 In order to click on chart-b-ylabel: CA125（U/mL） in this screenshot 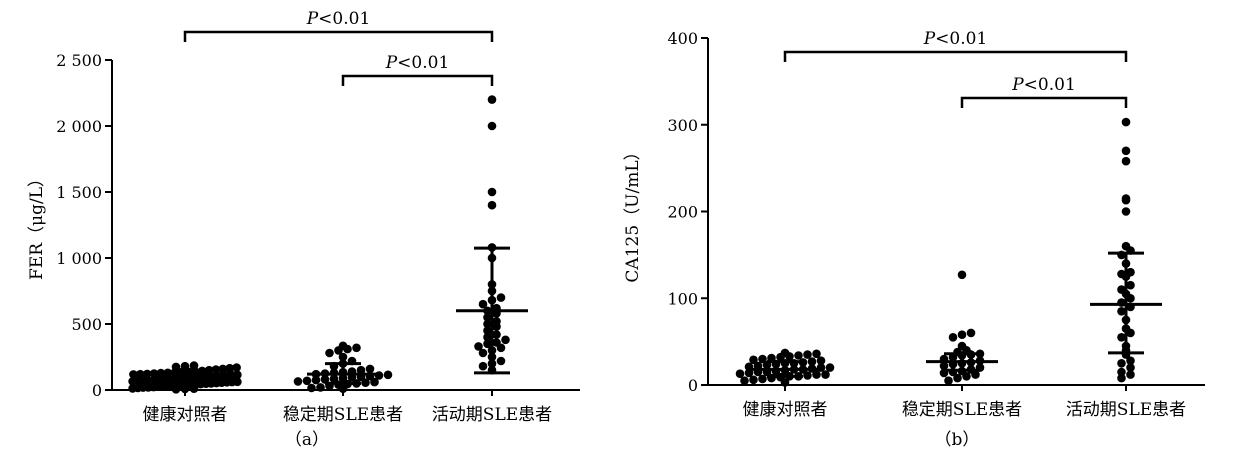, I will do `click(633, 212)`.